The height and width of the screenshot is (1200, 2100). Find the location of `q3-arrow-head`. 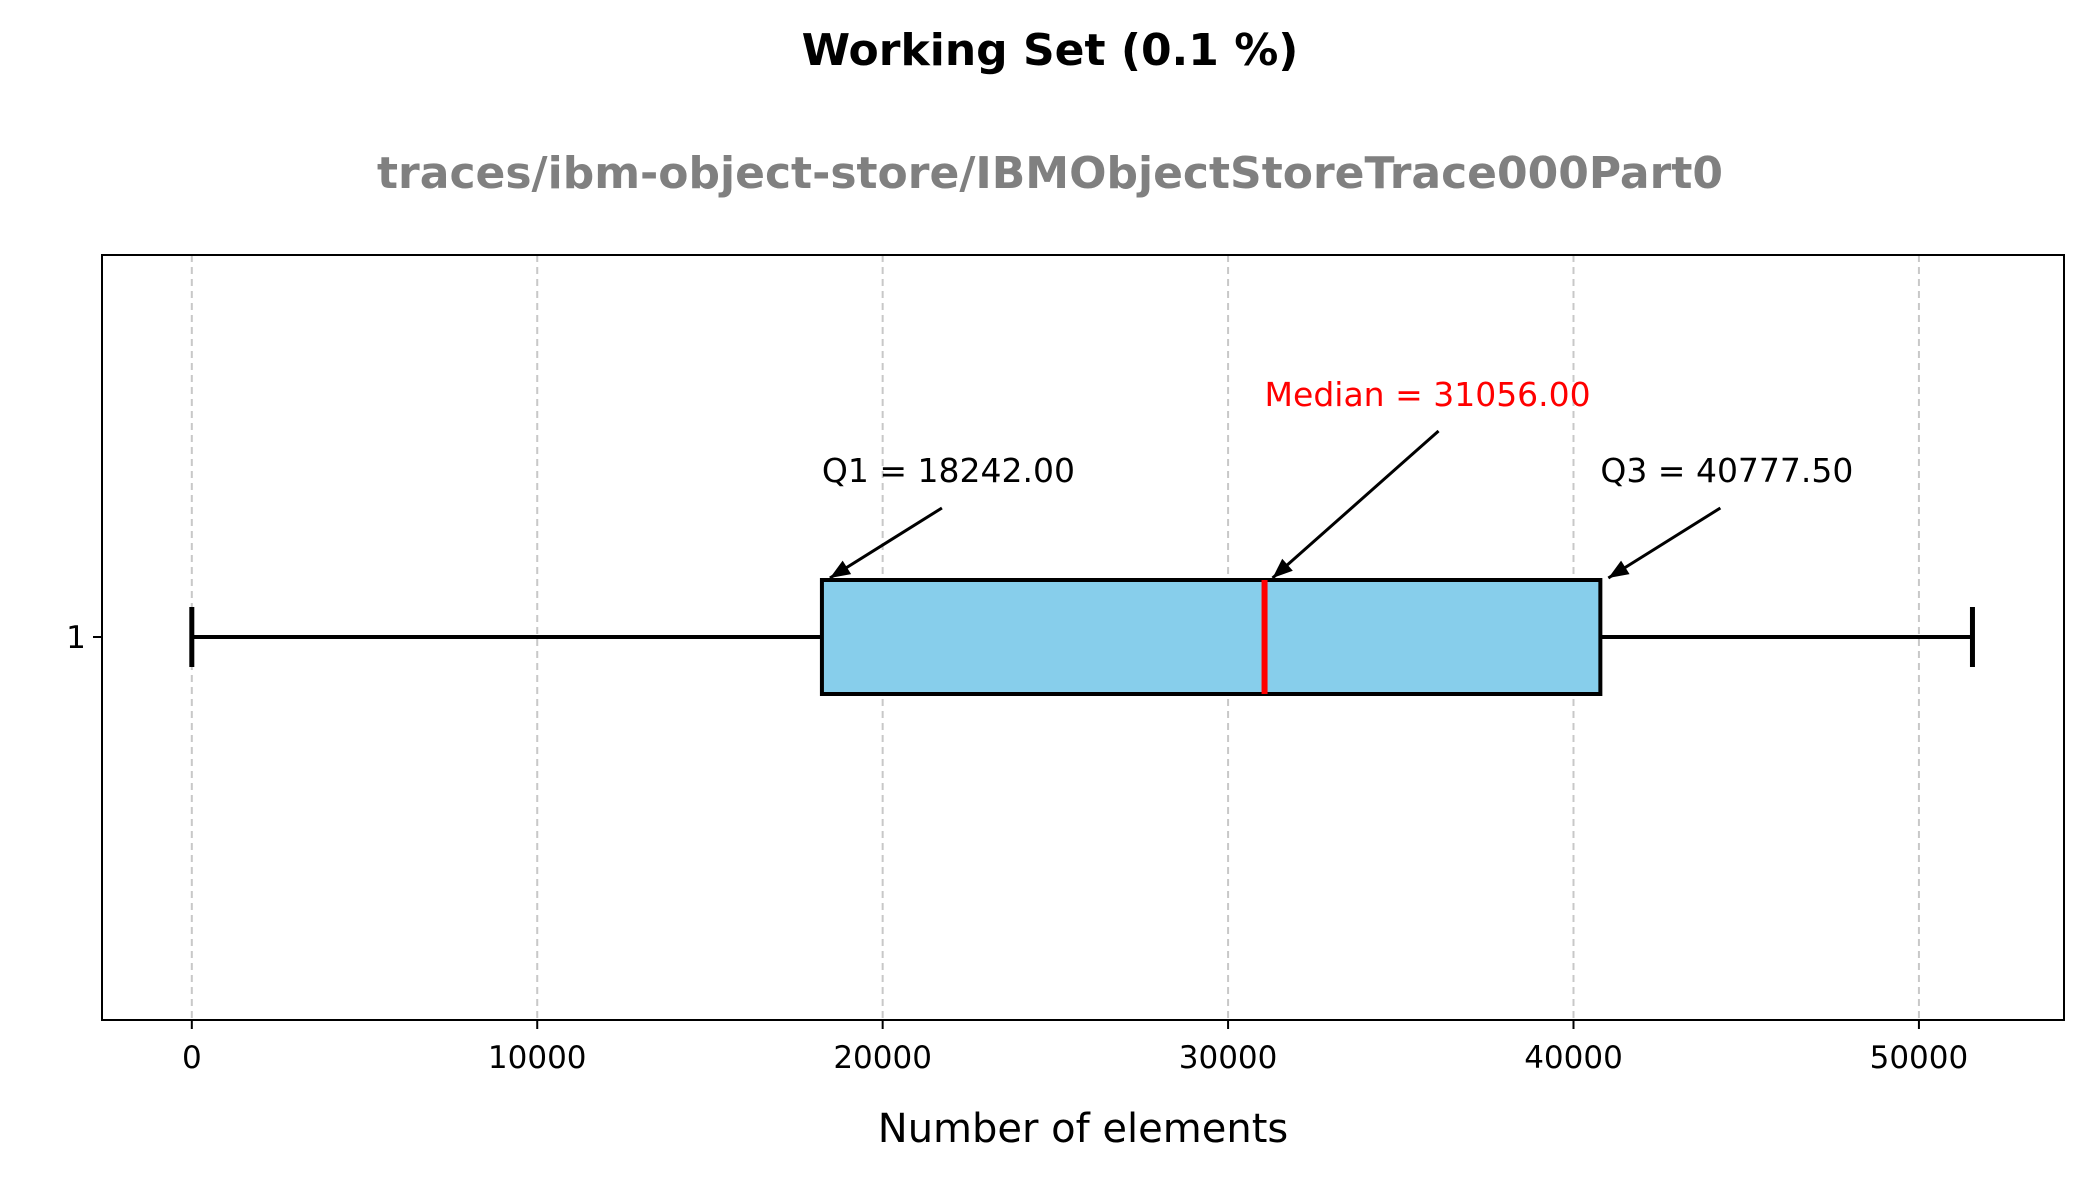

q3-arrow-head is located at coordinates (1619, 569).